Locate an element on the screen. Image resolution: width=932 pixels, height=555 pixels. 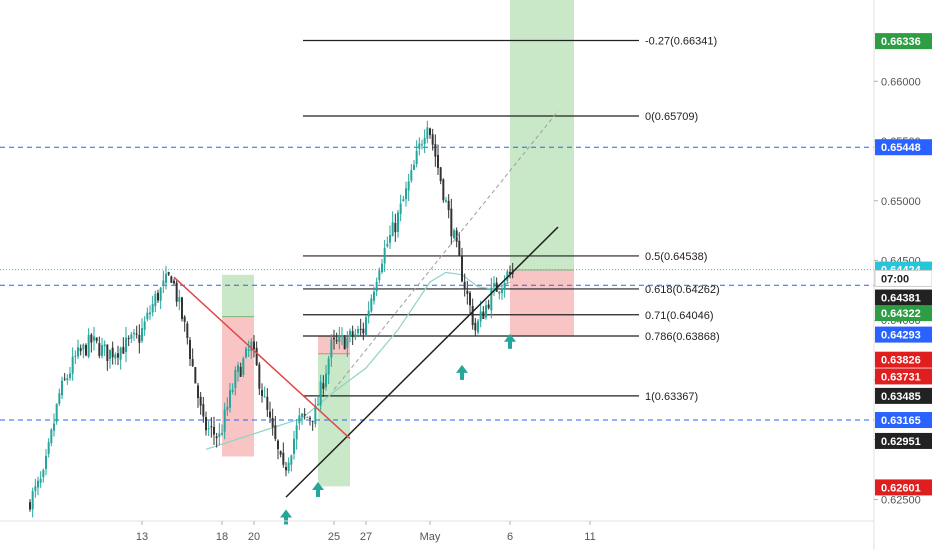
price-label-text-12: 0.62601 is located at coordinates (901, 488).